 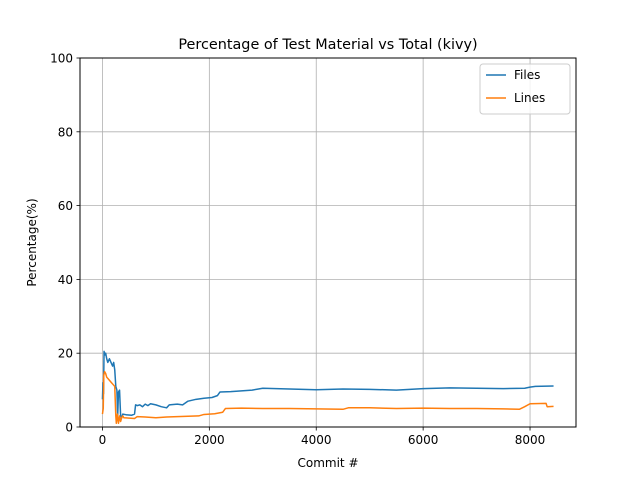 What do you see at coordinates (423, 440) in the screenshot?
I see `x-tick-label: 6000` at bounding box center [423, 440].